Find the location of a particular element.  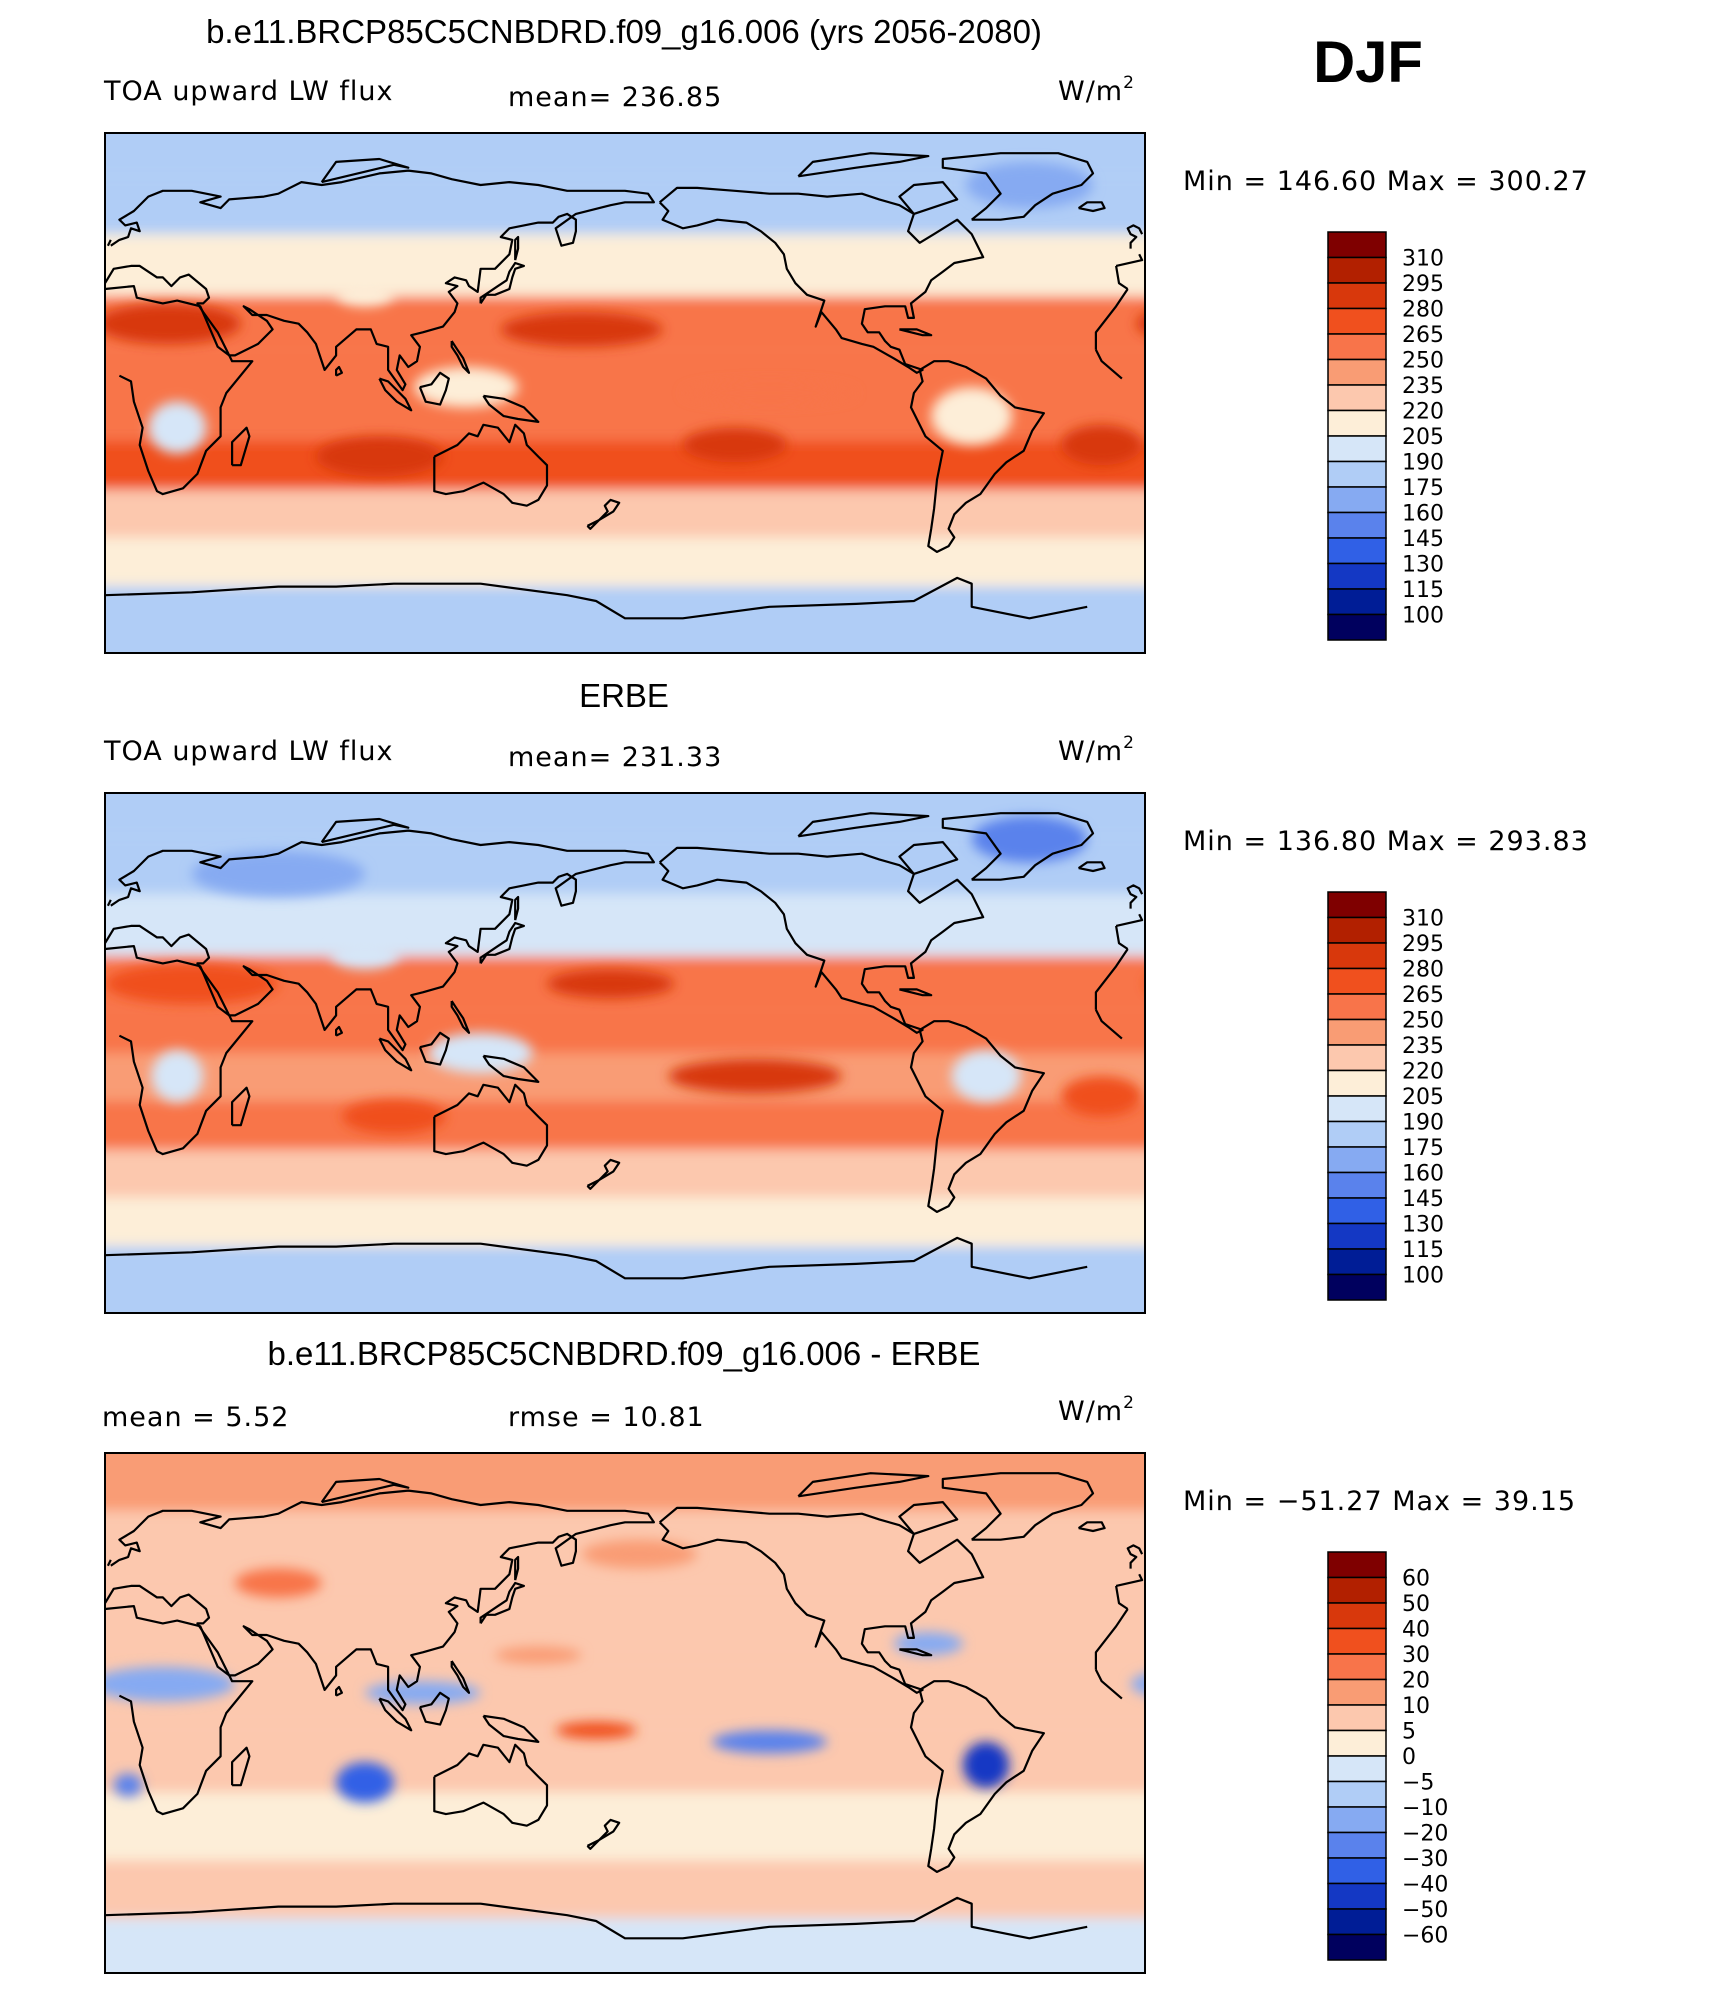

coastline-southamerica is located at coordinates (977, 1116).